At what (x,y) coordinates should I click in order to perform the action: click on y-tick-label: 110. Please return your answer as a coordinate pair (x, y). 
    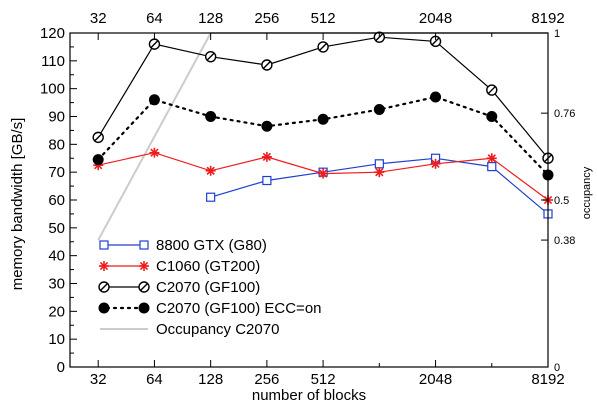
    Looking at the image, I should click on (53, 61).